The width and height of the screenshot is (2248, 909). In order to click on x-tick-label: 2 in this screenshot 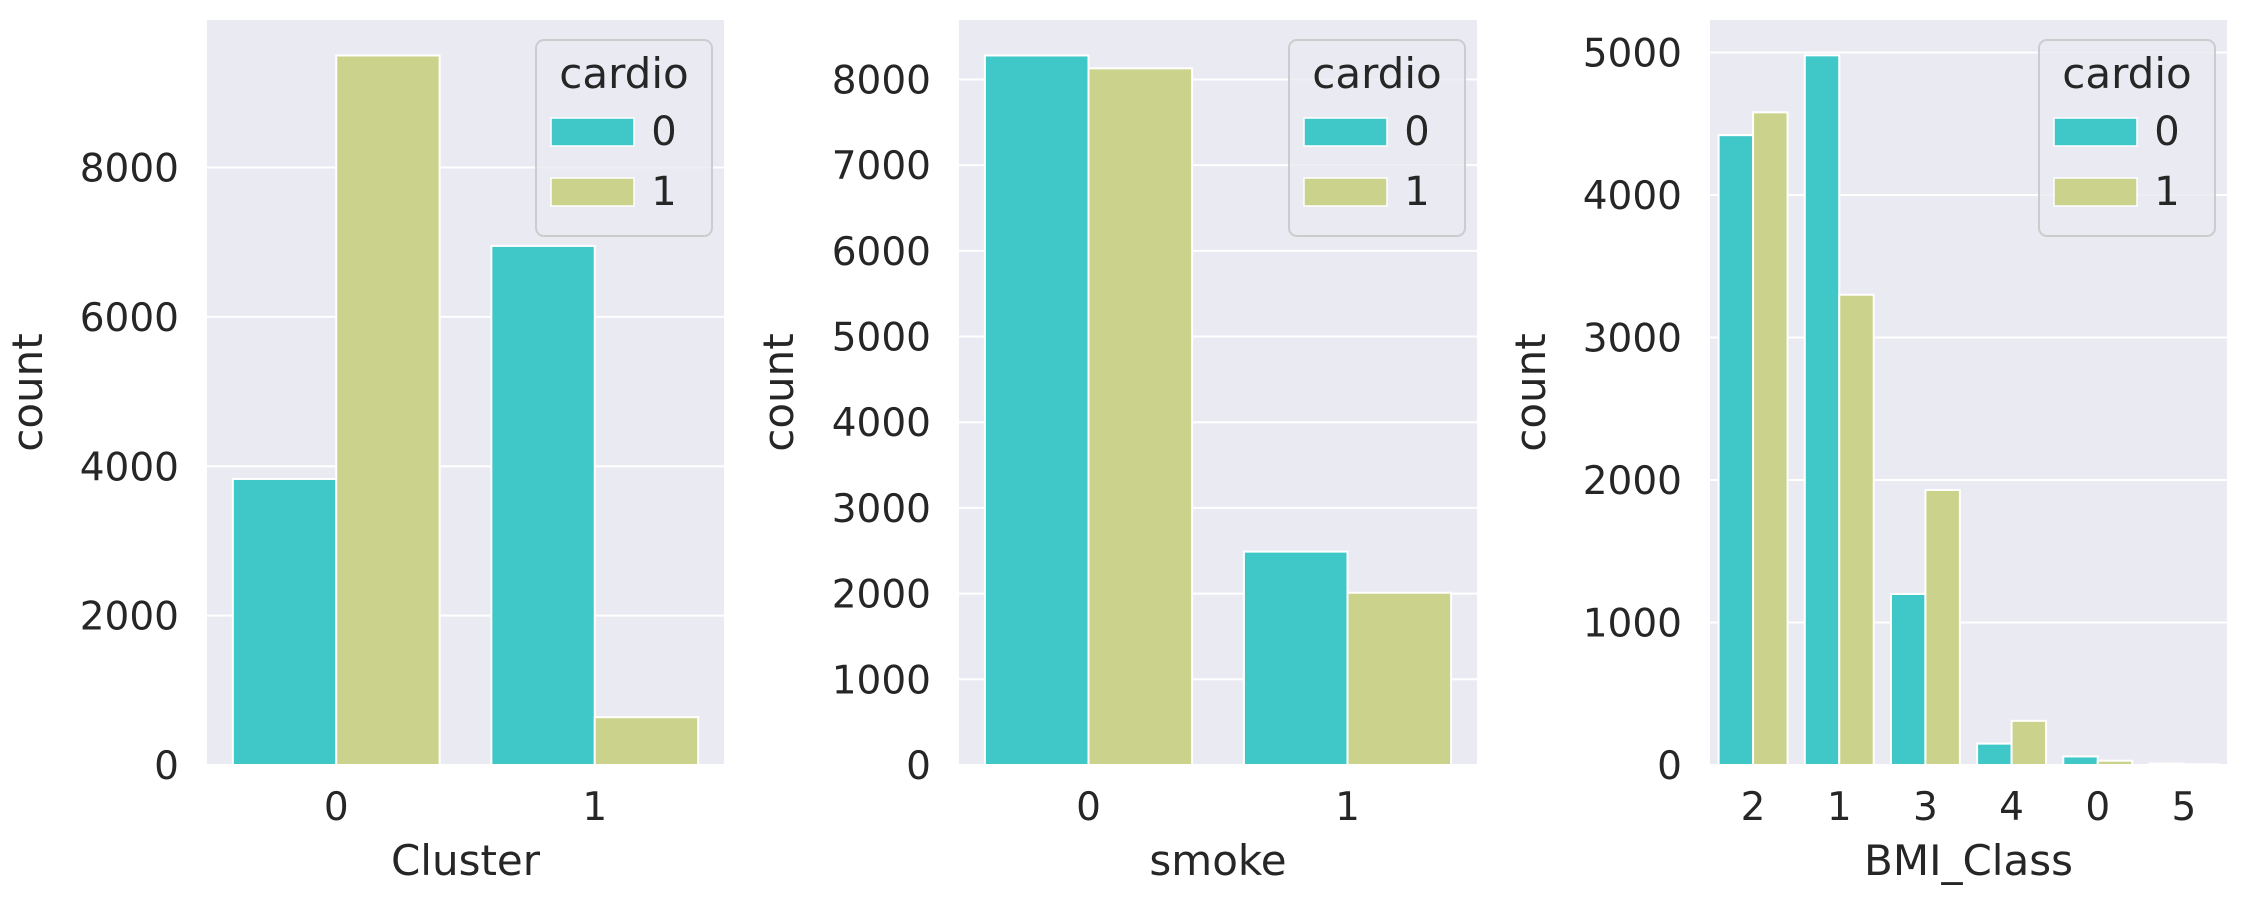, I will do `click(1753, 807)`.